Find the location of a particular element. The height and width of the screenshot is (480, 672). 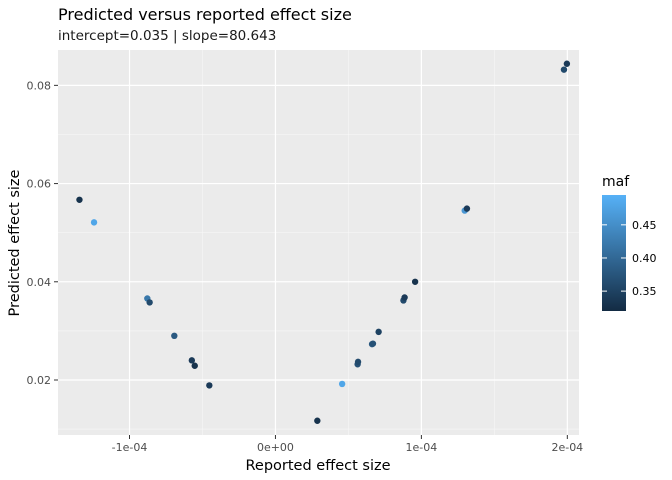

x-tick-label: -1e-04 is located at coordinates (130, 447).